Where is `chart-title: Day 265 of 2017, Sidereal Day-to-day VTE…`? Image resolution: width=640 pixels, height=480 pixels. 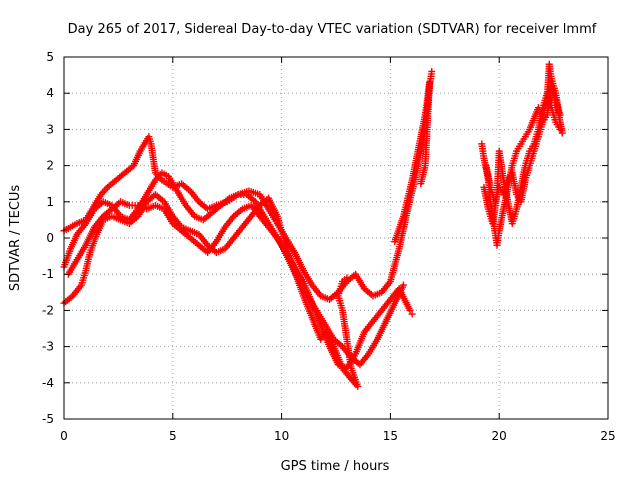
chart-title: Day 265 of 2017, Sidereal Day-to-day VTE… is located at coordinates (332, 29).